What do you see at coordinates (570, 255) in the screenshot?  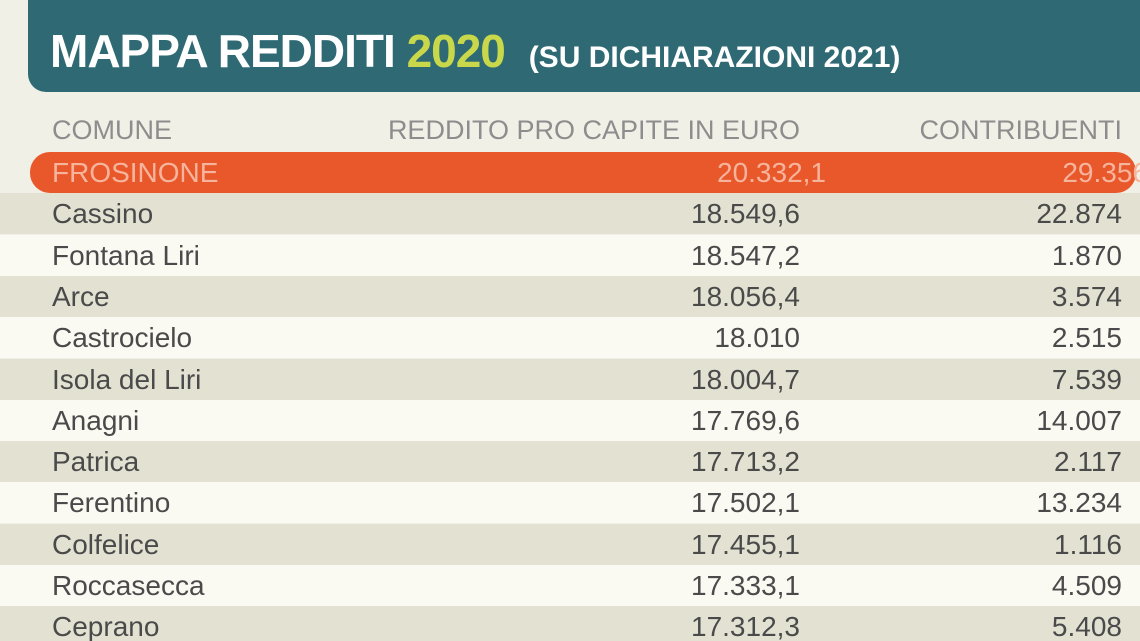 I see `table-row: Fontana Liri 18.547,2 1.870` at bounding box center [570, 255].